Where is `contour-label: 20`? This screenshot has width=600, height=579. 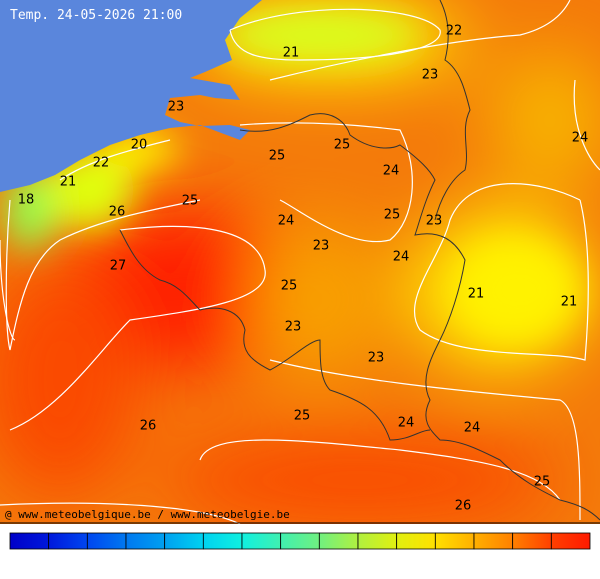
contour-label: 20 is located at coordinates (139, 145).